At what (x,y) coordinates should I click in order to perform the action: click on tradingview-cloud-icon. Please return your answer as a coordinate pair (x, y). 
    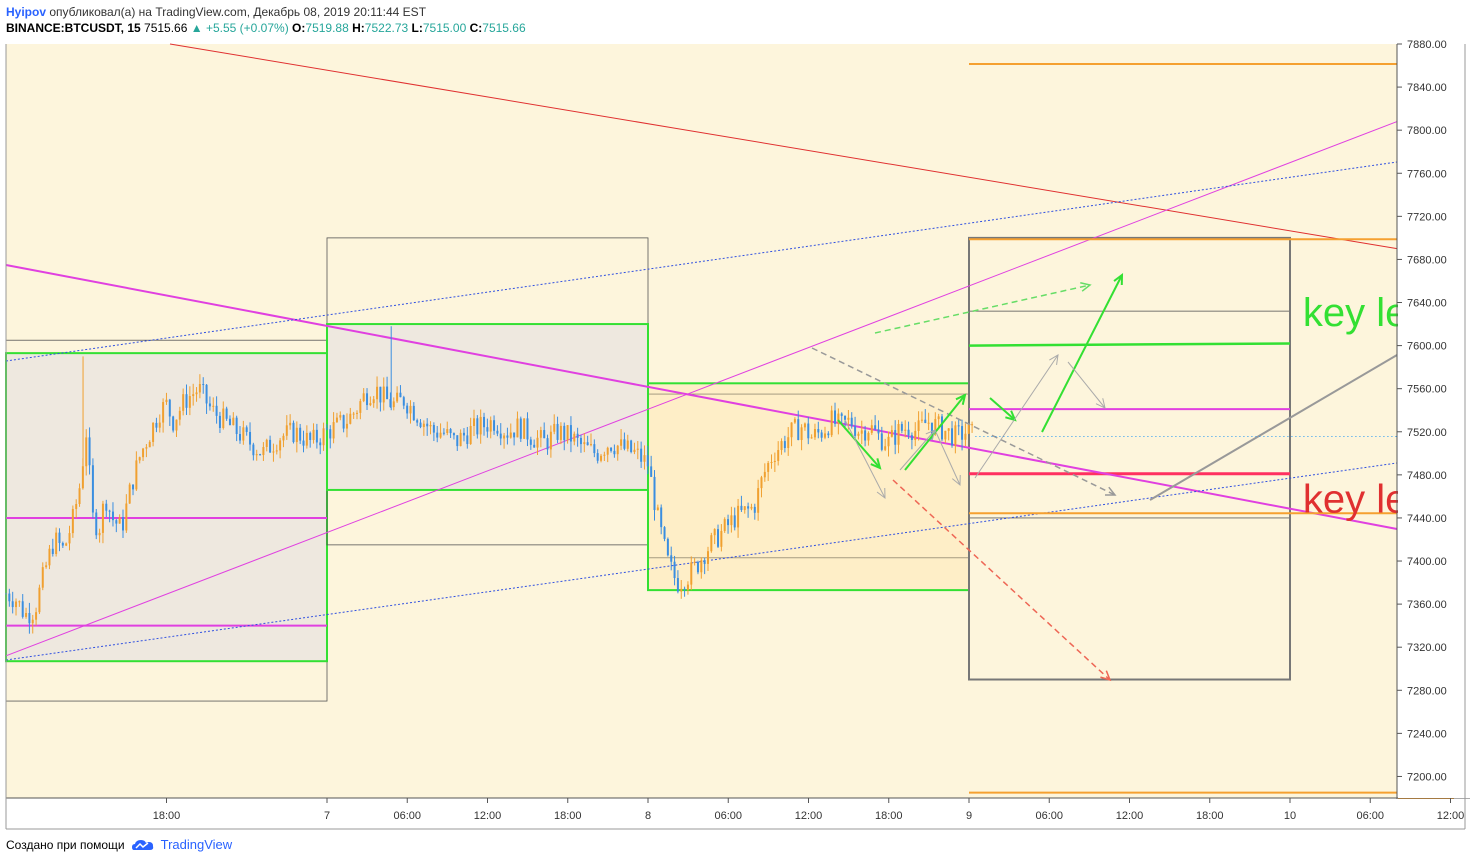
    Looking at the image, I should click on (142, 844).